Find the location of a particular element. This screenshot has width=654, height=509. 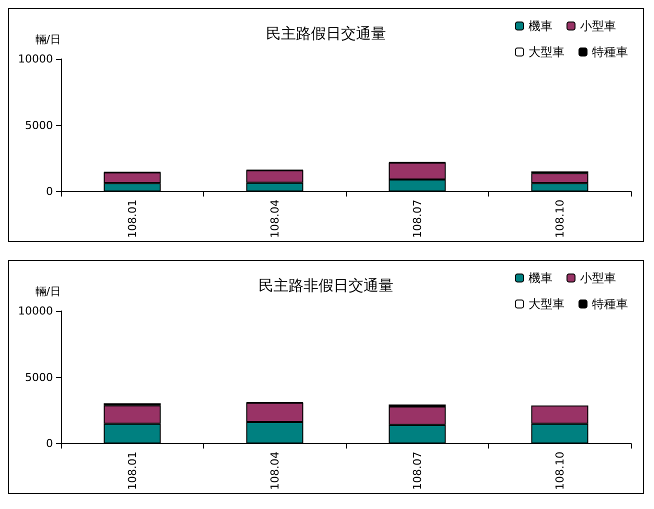

chart-title: 民主路假日交通量 is located at coordinates (326, 33).